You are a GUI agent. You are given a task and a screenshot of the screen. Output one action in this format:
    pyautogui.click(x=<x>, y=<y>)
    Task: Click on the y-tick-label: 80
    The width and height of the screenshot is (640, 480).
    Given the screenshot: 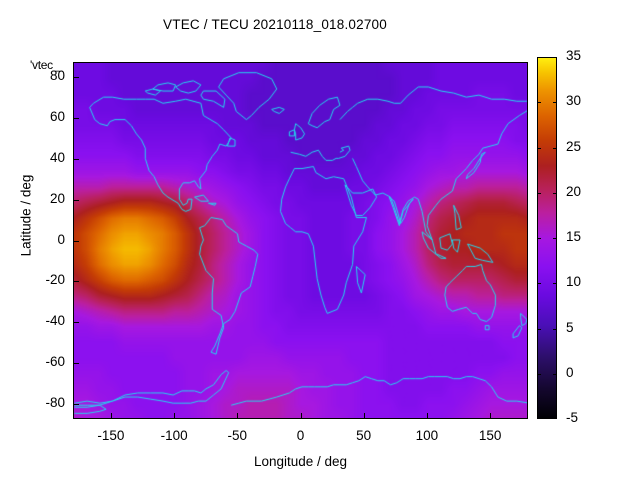 What is the action you would take?
    pyautogui.click(x=57, y=76)
    